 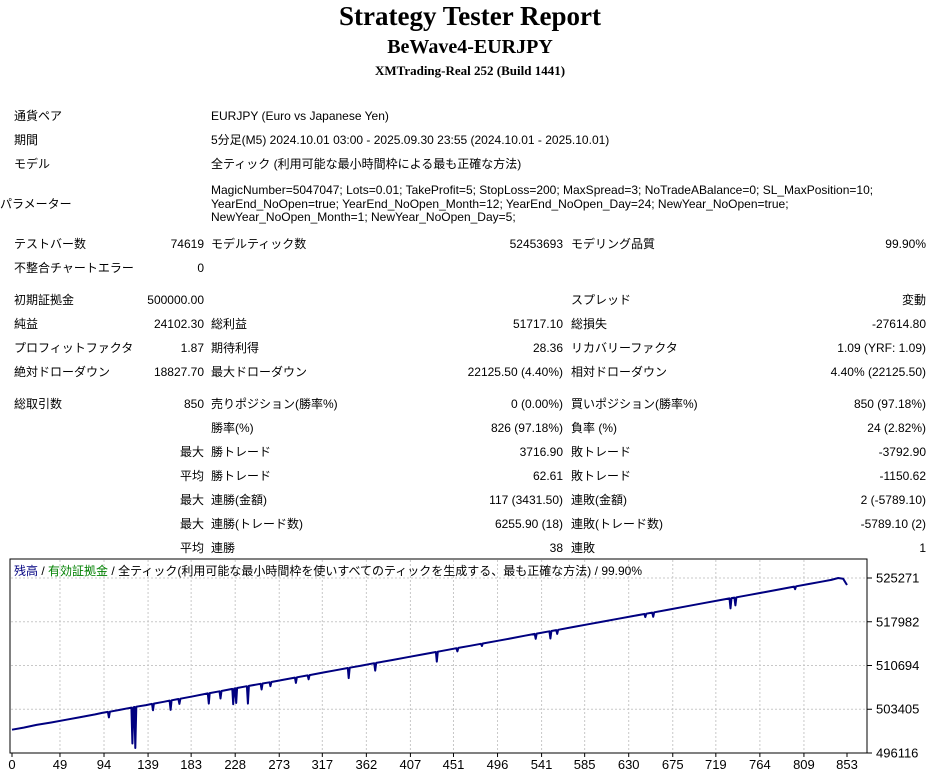 I want to click on report-title: Strategy Tester Report, so click(x=470, y=16).